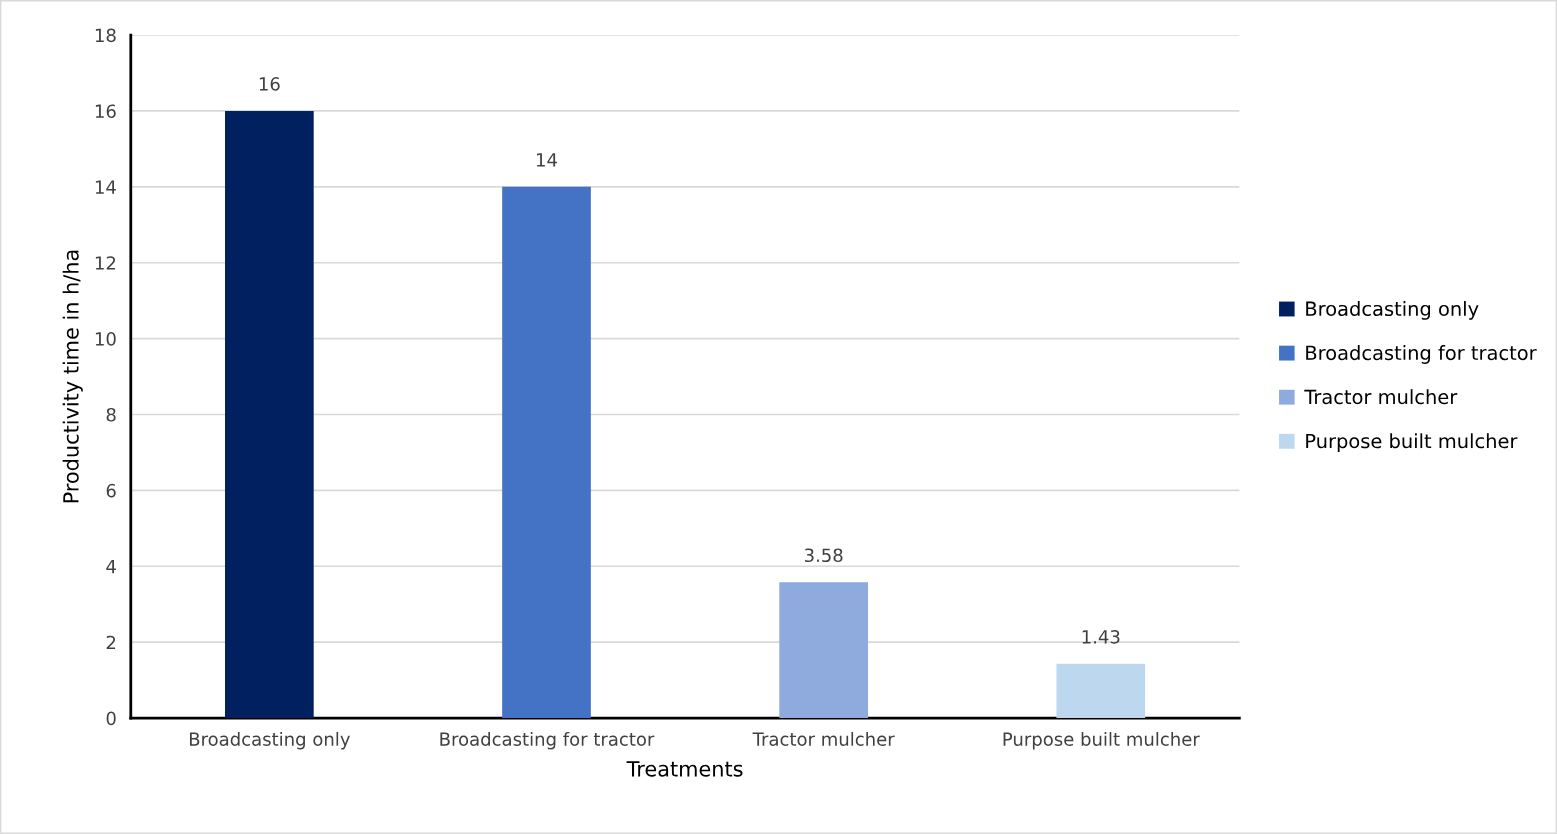 This screenshot has width=1557, height=834. Describe the element at coordinates (105, 35) in the screenshot. I see `y-tick-label: 18` at that location.